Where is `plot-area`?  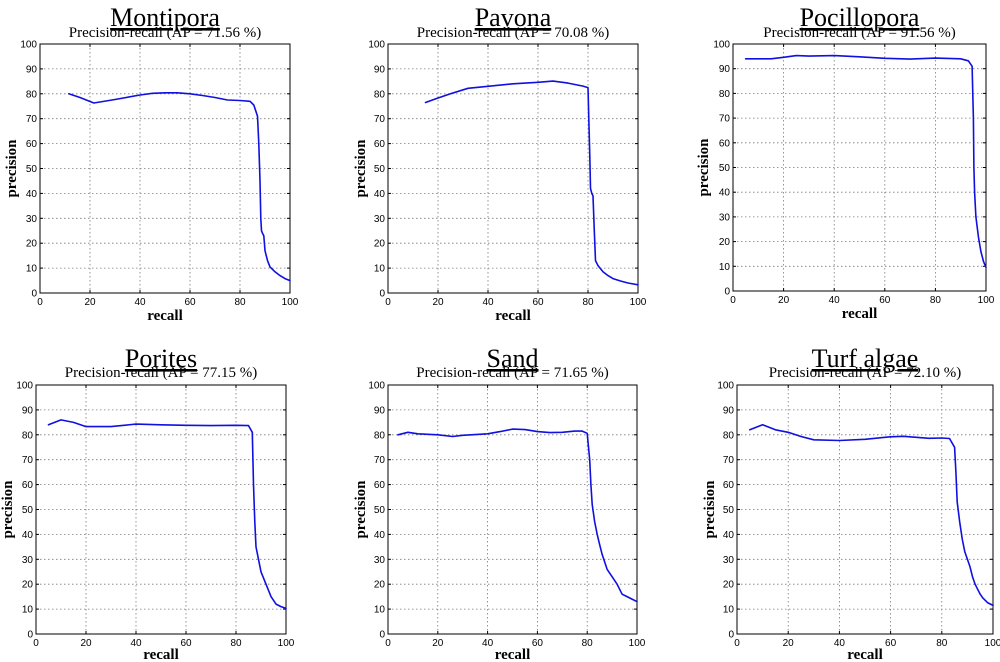
plot-area is located at coordinates (859, 167).